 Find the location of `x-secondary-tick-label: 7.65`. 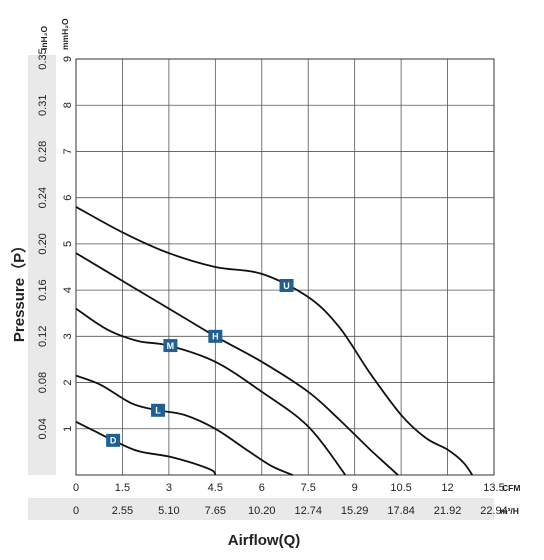

x-secondary-tick-label: 7.65 is located at coordinates (215, 511).